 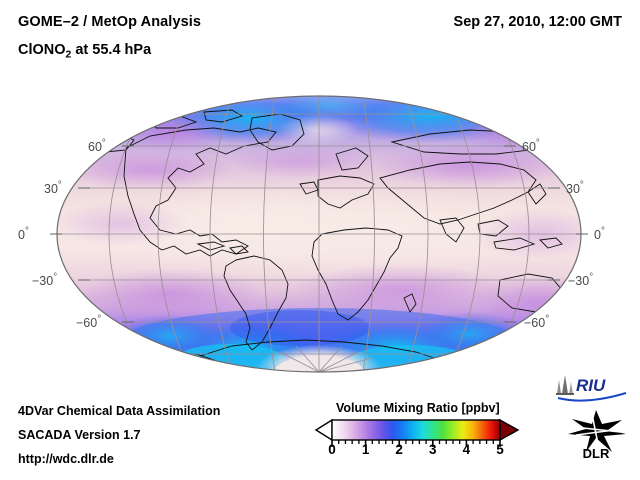 I want to click on lat-label-right-m60: −60°, so click(x=537, y=322).